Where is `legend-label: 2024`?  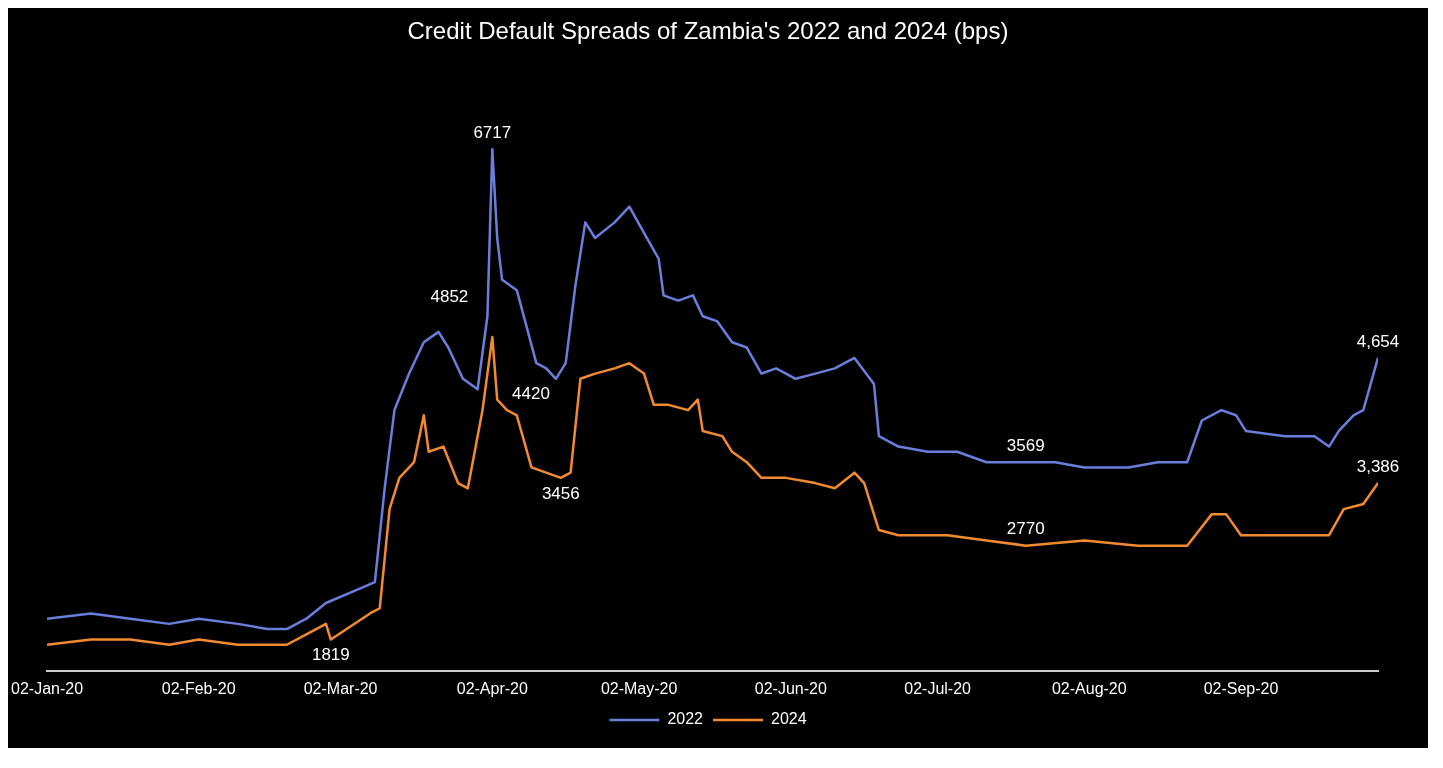
legend-label: 2024 is located at coordinates (789, 719).